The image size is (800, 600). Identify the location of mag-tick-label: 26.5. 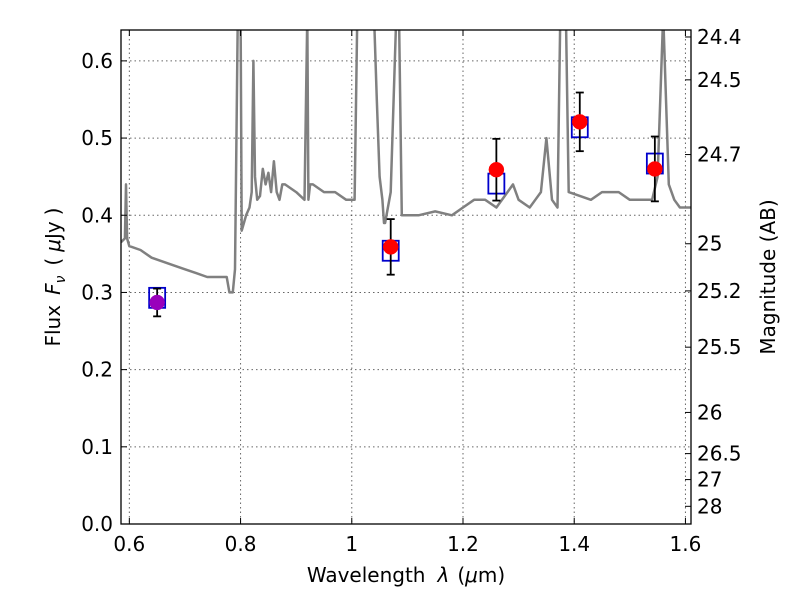
(719, 454).